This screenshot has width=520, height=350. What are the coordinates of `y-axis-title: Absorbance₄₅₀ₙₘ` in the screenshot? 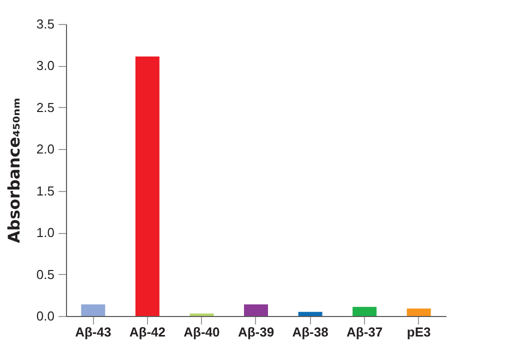 It's located at (14, 171).